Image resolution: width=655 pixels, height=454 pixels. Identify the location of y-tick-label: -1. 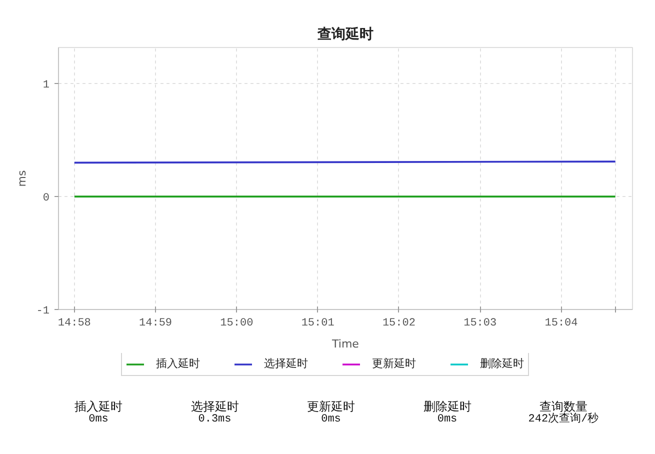
(43, 312).